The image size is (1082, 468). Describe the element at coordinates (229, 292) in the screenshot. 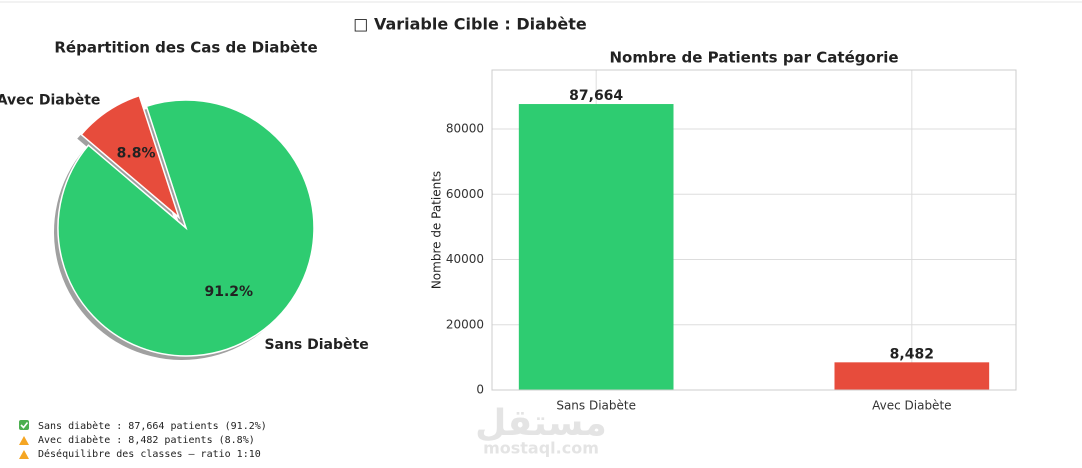

I see `pie-pct-label: 91.2%` at that location.